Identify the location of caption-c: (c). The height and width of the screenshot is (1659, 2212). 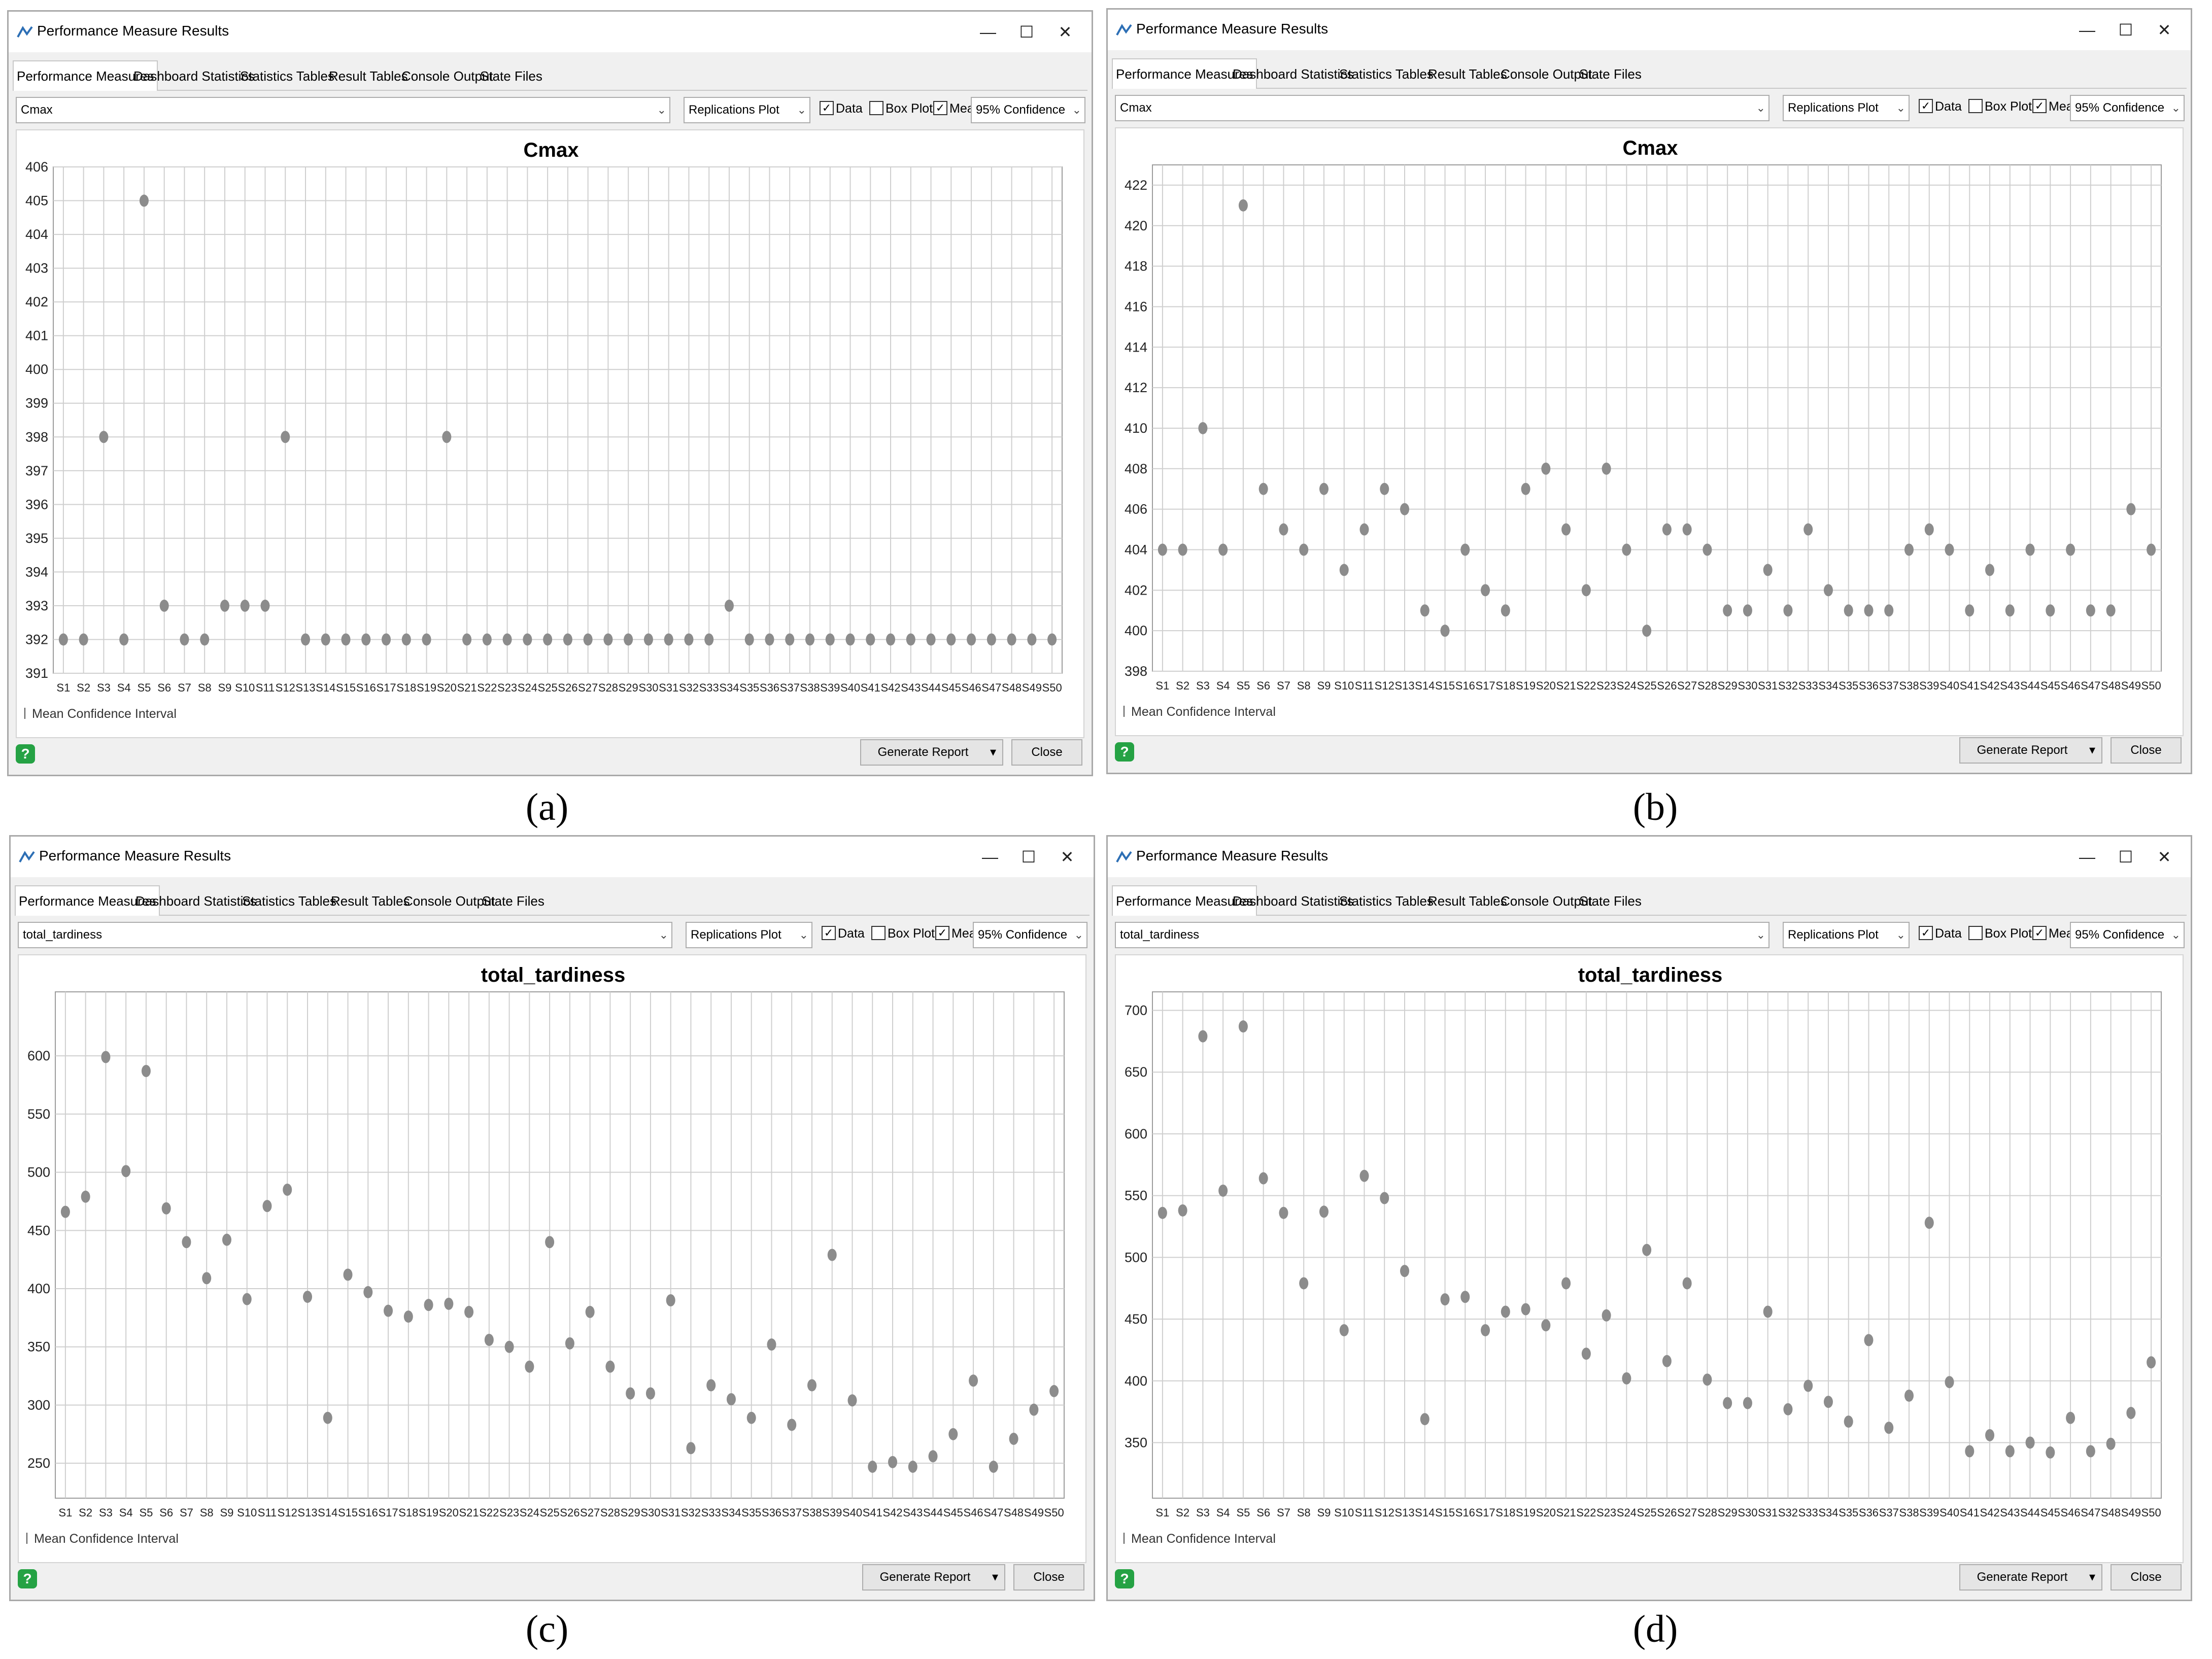
(547, 1629).